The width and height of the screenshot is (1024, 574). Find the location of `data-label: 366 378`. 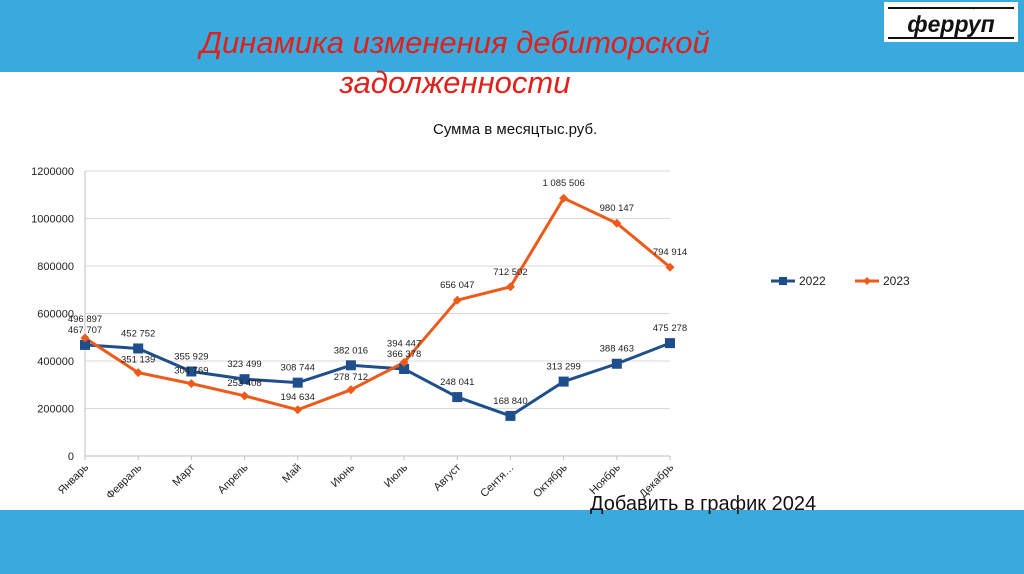

data-label: 366 378 is located at coordinates (404, 354).